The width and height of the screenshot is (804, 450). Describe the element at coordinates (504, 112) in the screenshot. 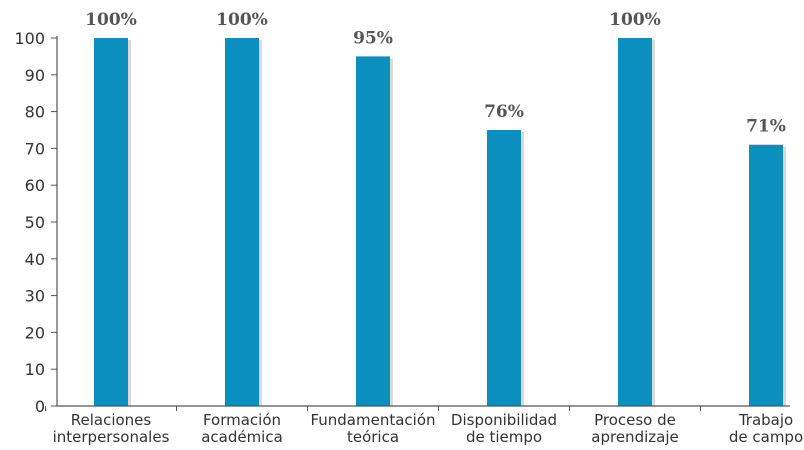

I see `data-label: 76%` at that location.